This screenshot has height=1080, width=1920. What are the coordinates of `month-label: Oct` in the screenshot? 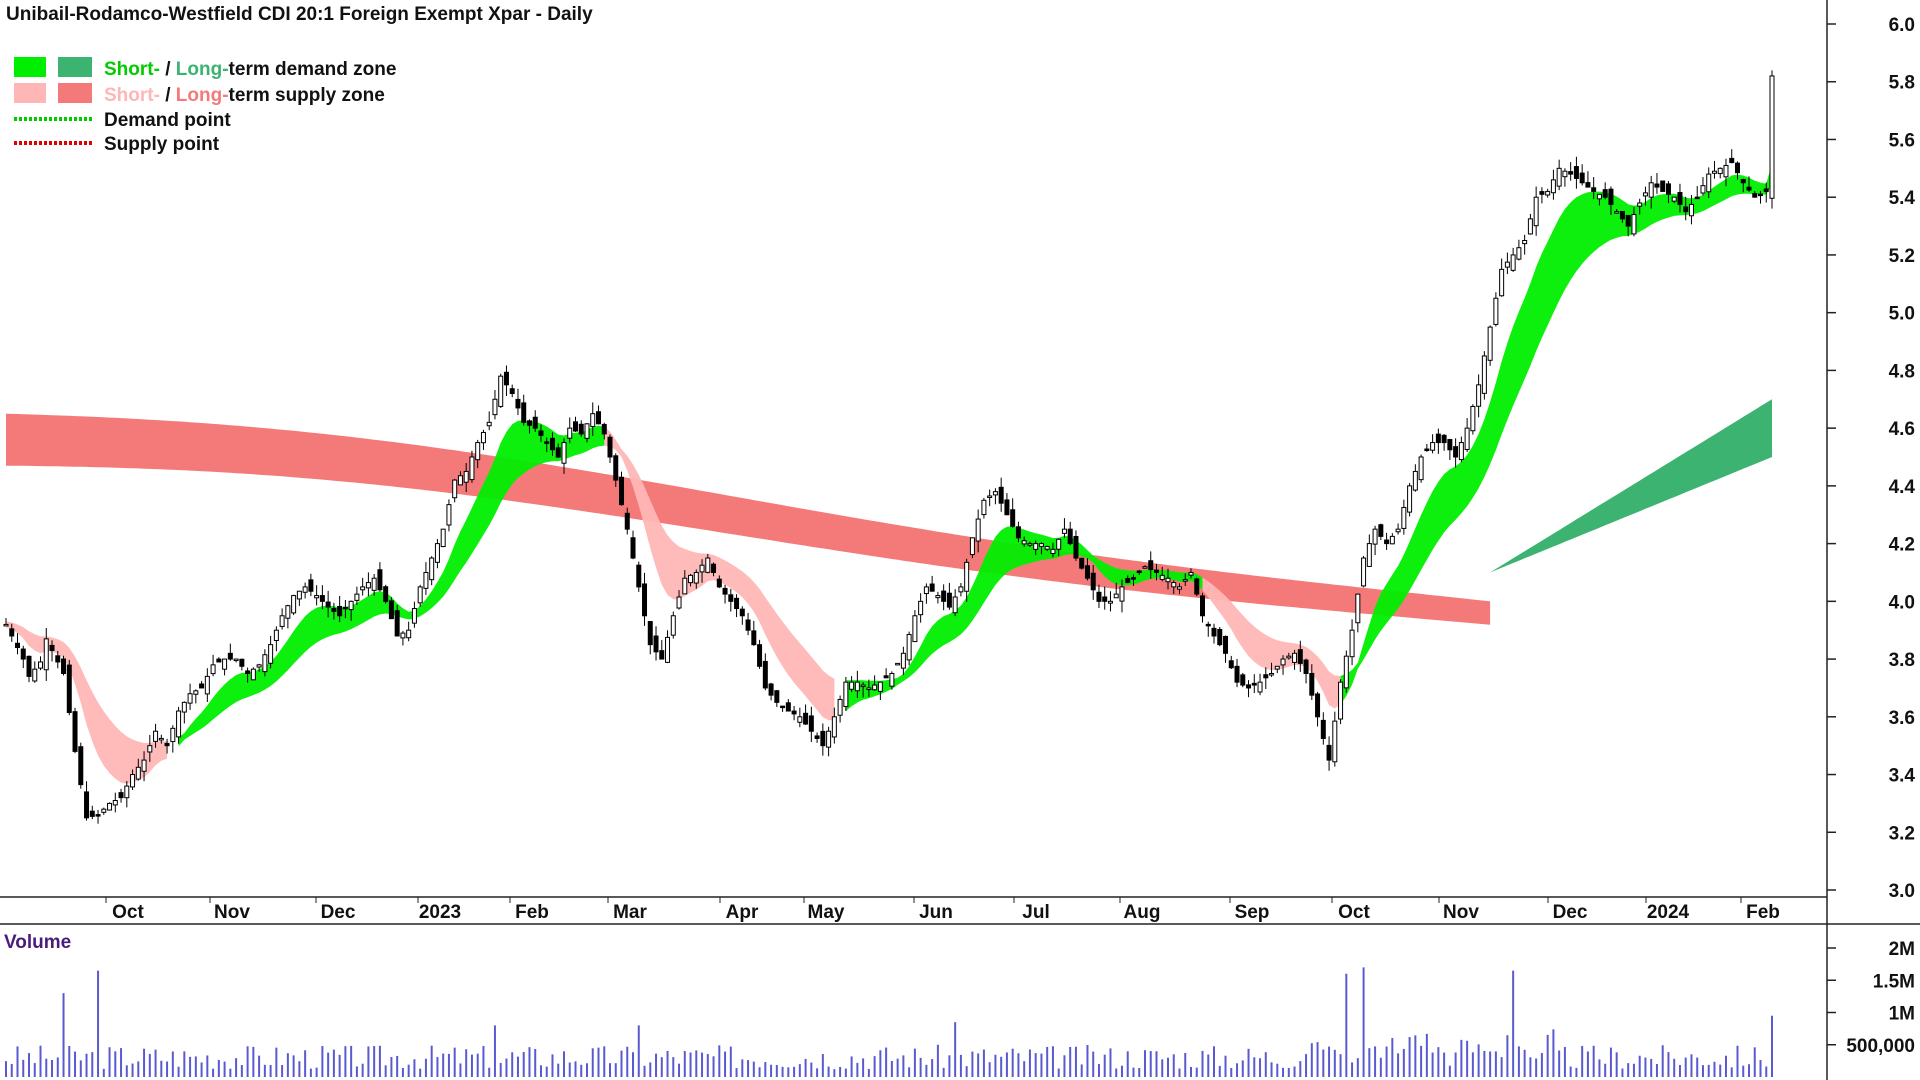 It's located at (1354, 912).